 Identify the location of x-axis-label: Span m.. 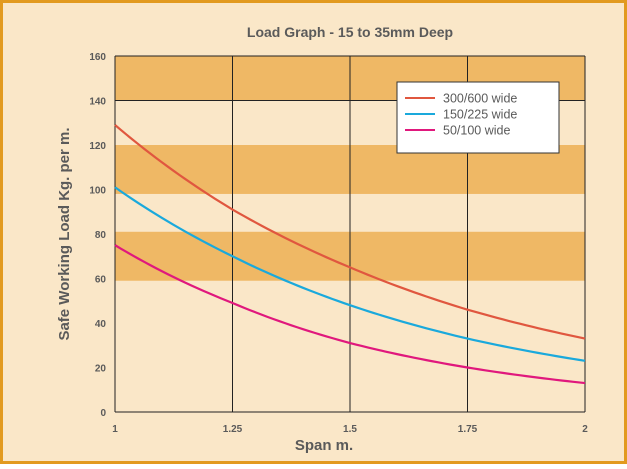
(324, 445).